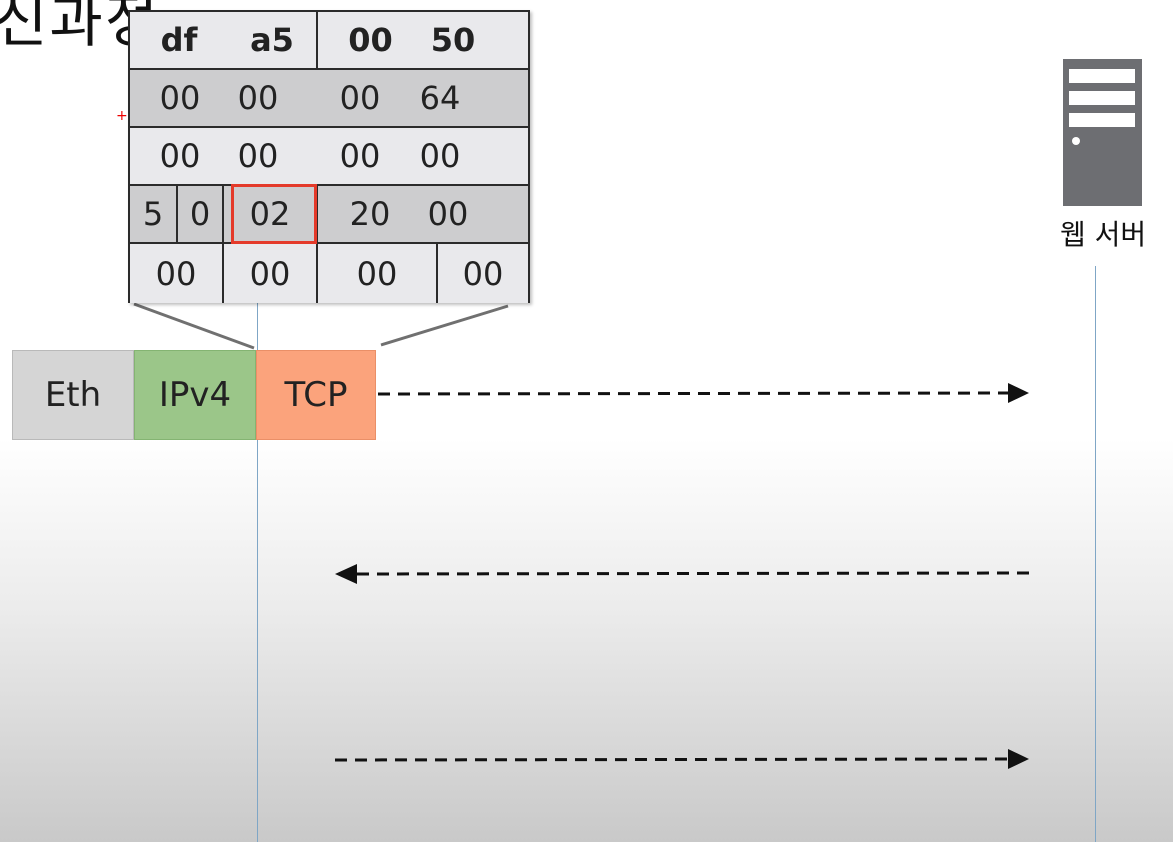  What do you see at coordinates (154, 214) in the screenshot?
I see `header-cell: 5` at bounding box center [154, 214].